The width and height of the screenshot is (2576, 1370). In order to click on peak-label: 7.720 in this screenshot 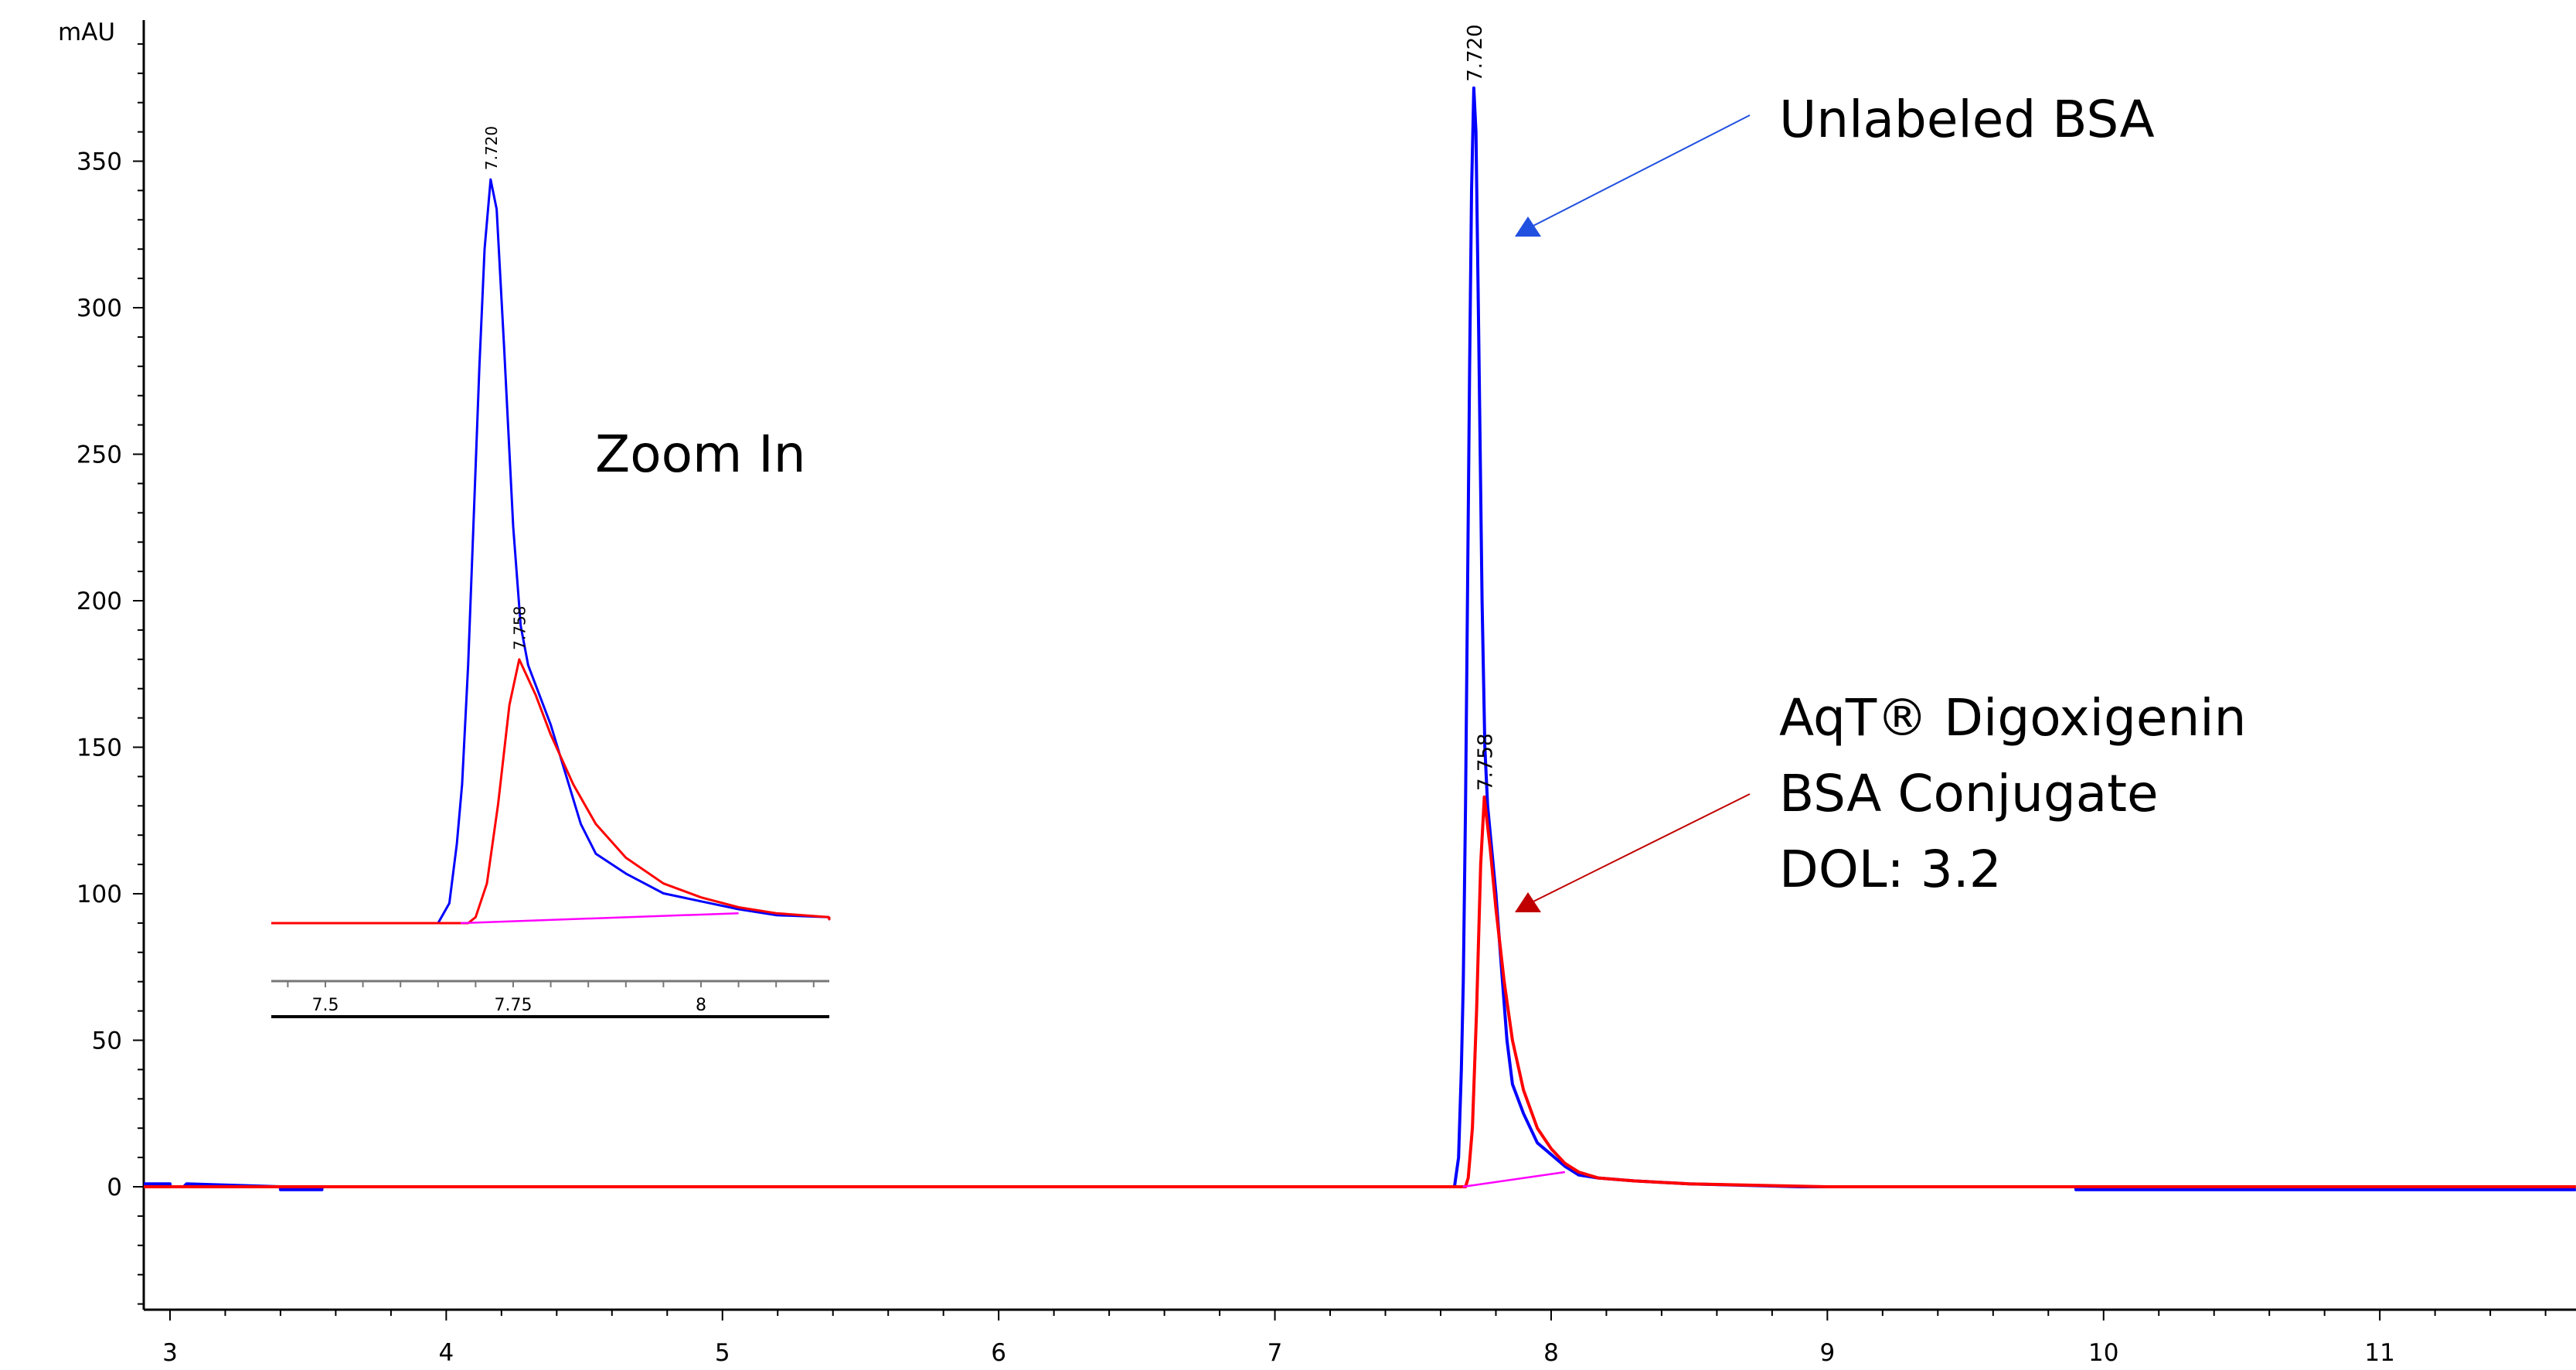, I will do `click(1475, 53)`.